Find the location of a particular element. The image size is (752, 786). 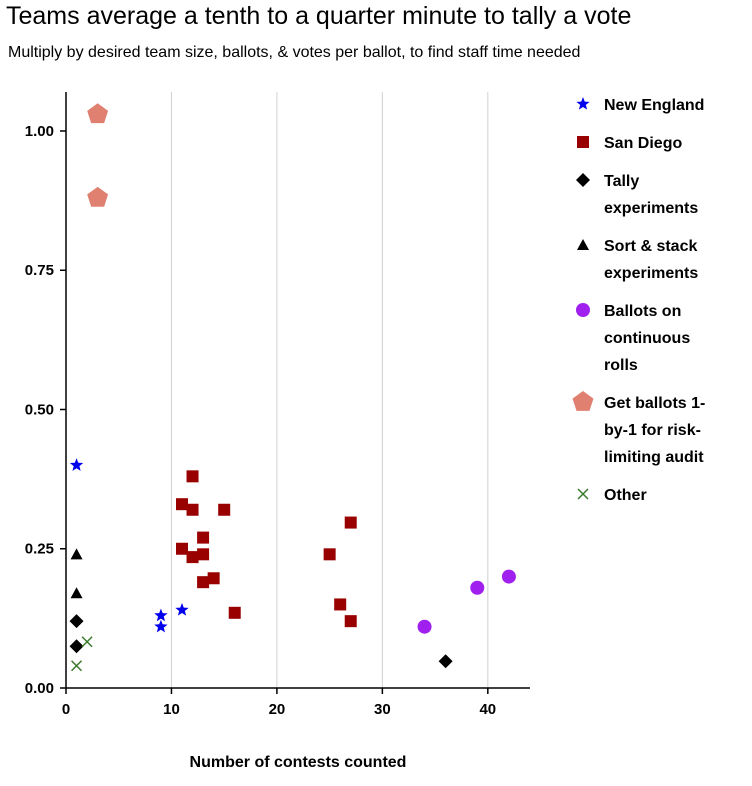

legend-label-line: Ballots on is located at coordinates (643, 311).